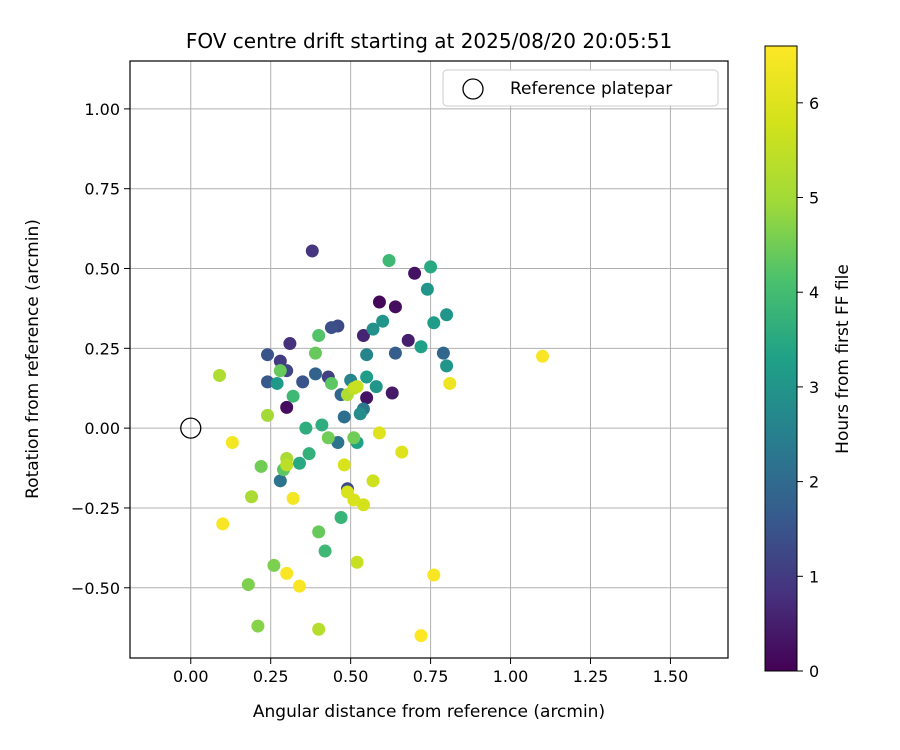 The image size is (900, 750). I want to click on colorbar-ticks: 0 1 2 3 4 5 6, so click(808, 387).